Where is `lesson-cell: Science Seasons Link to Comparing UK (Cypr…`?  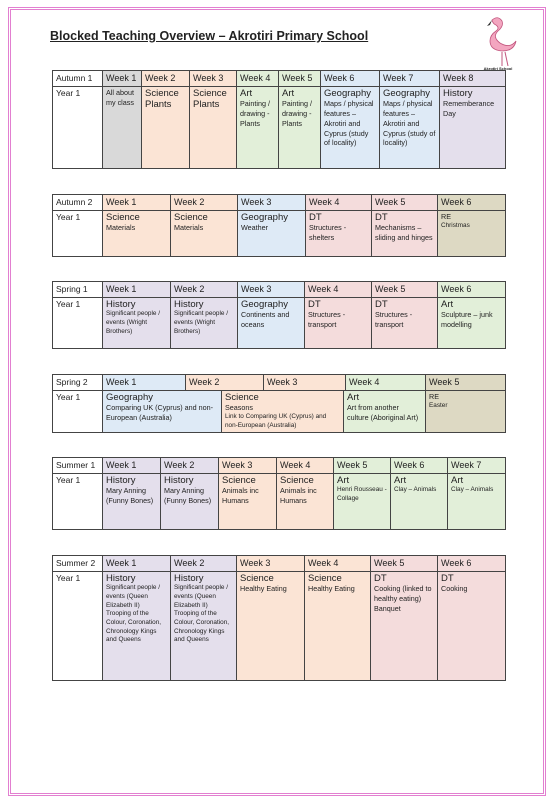 lesson-cell: Science Seasons Link to Comparing UK (Cypr… is located at coordinates (282, 411).